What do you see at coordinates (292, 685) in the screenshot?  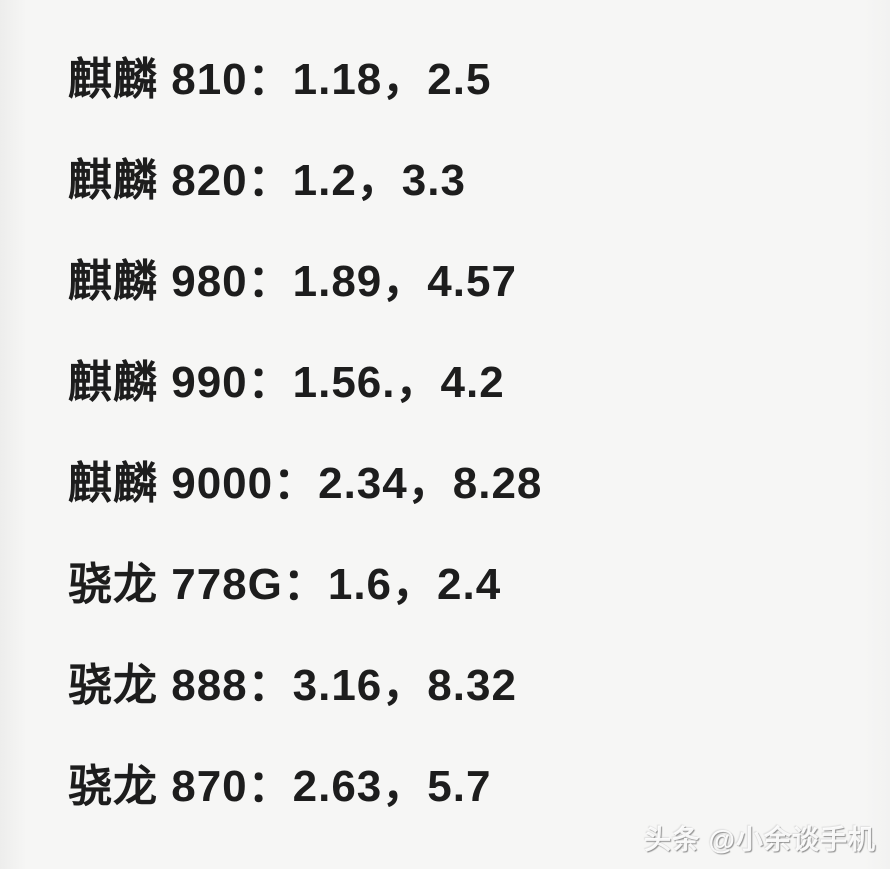 I see `chip-score-line-snapdragon-888: 骁龙 888：3.16，8.32` at bounding box center [292, 685].